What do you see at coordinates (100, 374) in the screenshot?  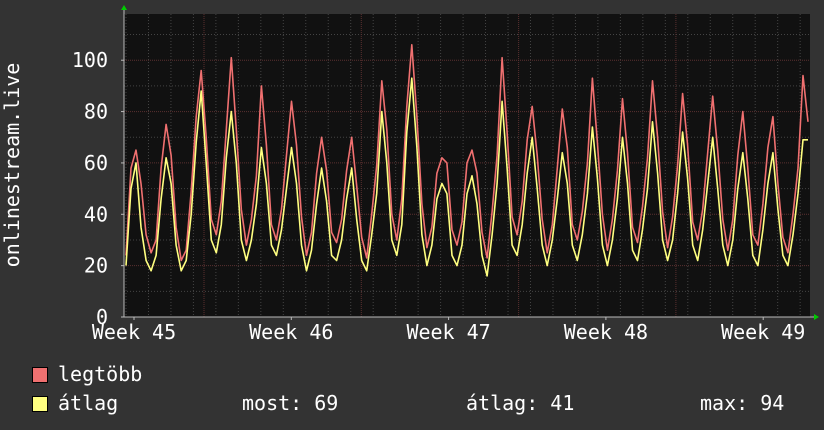 I see `legend-label-max: legtöbb` at bounding box center [100, 374].